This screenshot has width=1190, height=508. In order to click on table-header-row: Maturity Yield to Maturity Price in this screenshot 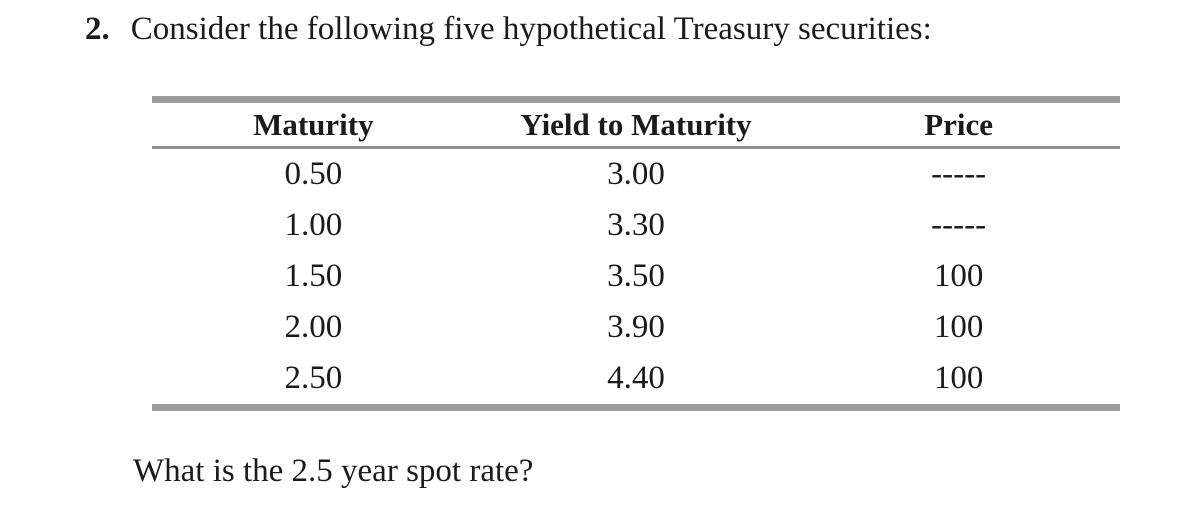, I will do `click(636, 124)`.